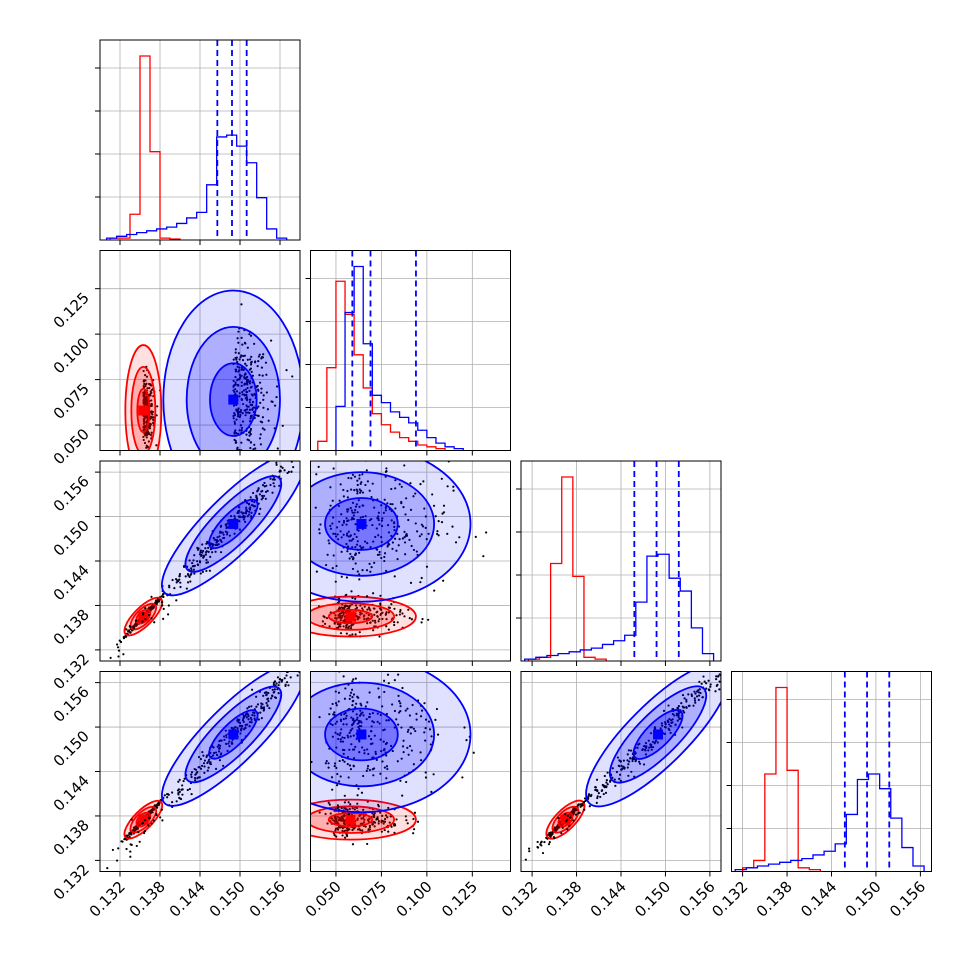  I want to click on blue-contour, so click(233, 388).